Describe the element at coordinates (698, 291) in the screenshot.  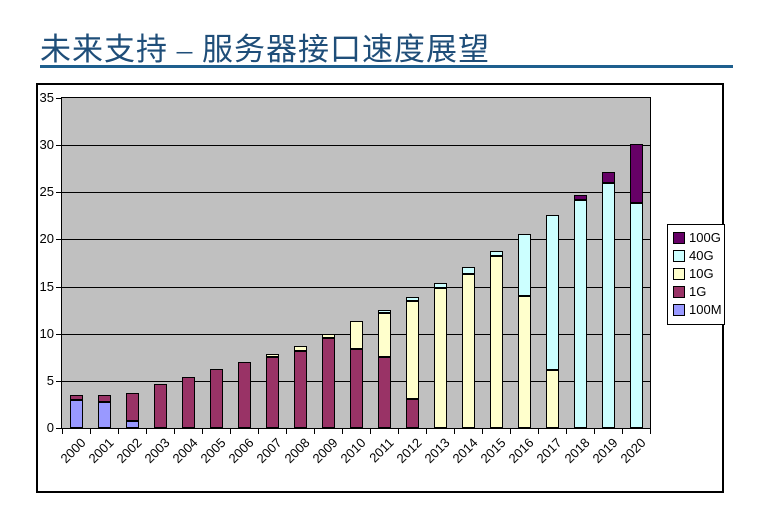
I see `legend-label: 1G` at that location.